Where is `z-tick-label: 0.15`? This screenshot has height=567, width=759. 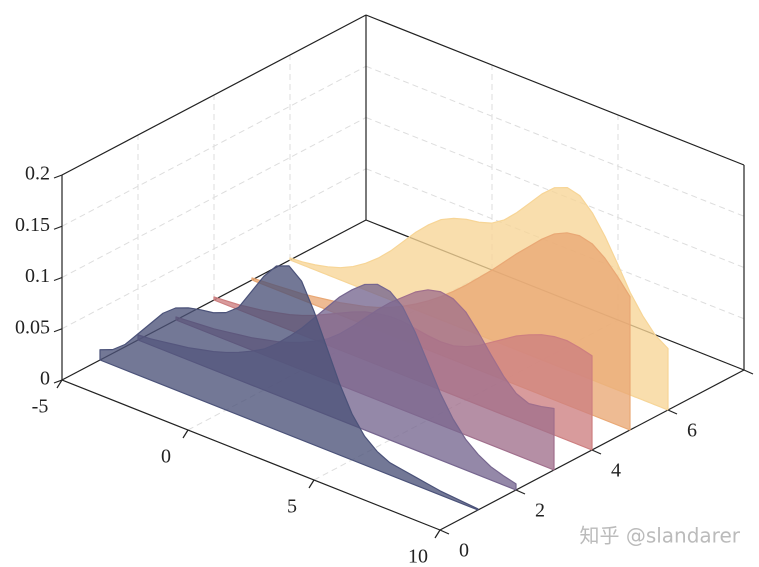
z-tick-label: 0.15 is located at coordinates (32, 225).